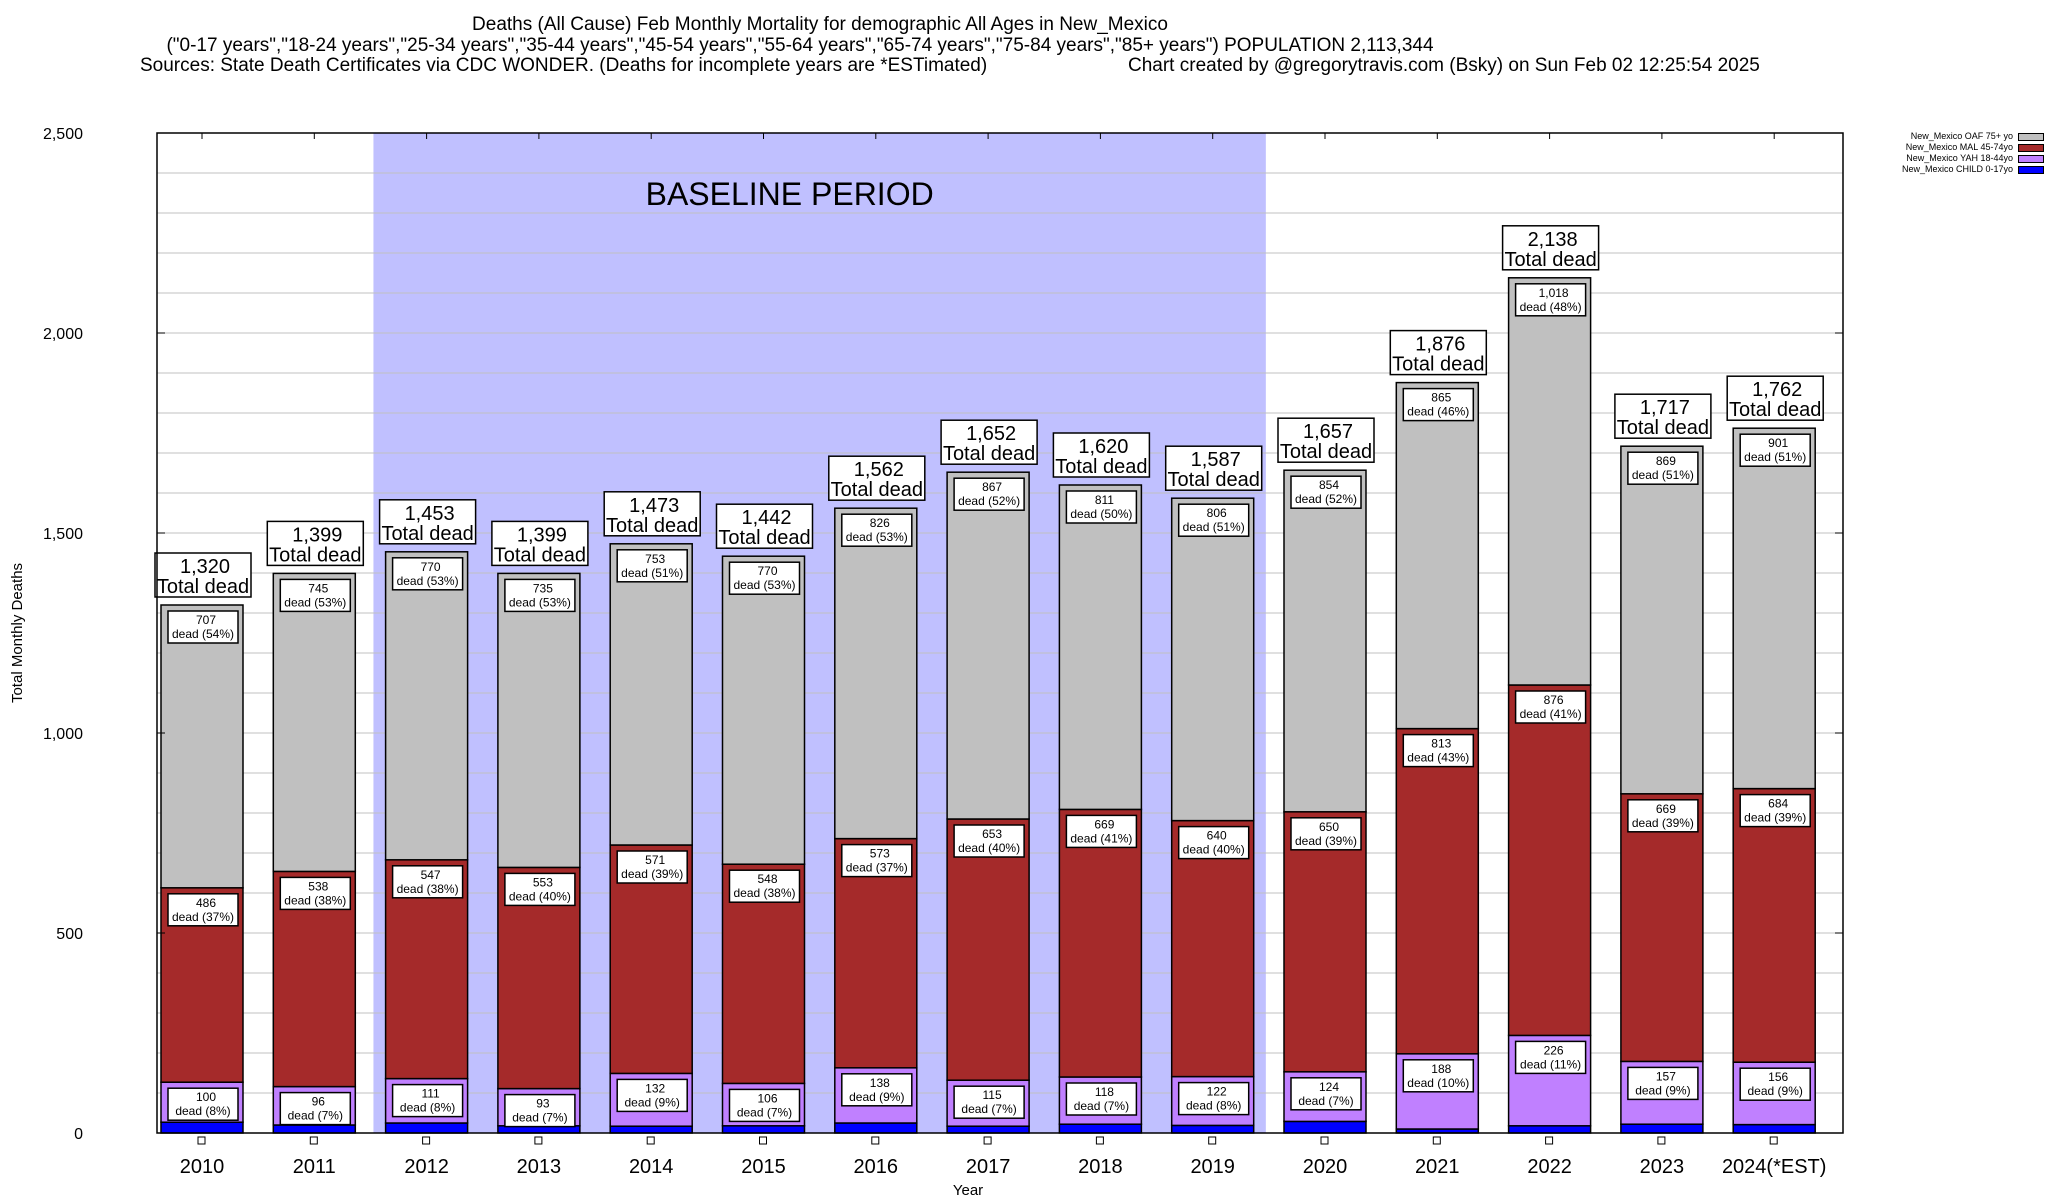 The width and height of the screenshot is (2048, 1200). I want to click on segment-value-label: 867, so click(992, 487).